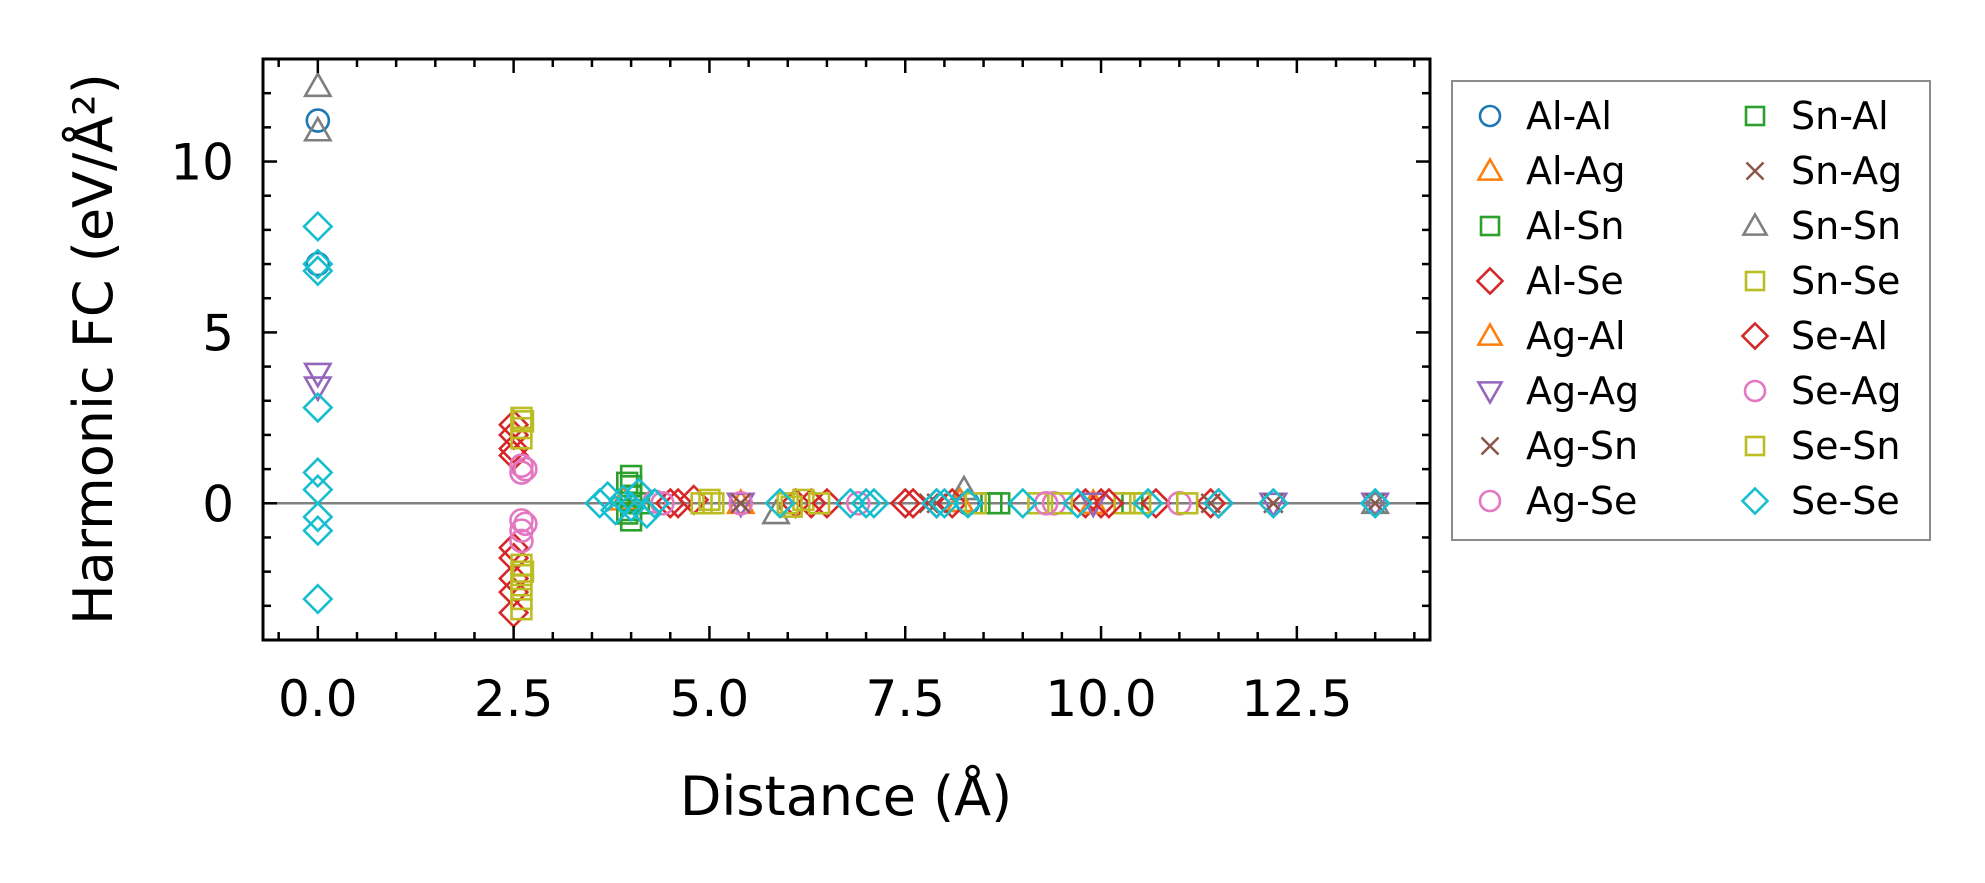  What do you see at coordinates (1845, 281) in the screenshot?
I see `legend-label: Sn-Se` at bounding box center [1845, 281].